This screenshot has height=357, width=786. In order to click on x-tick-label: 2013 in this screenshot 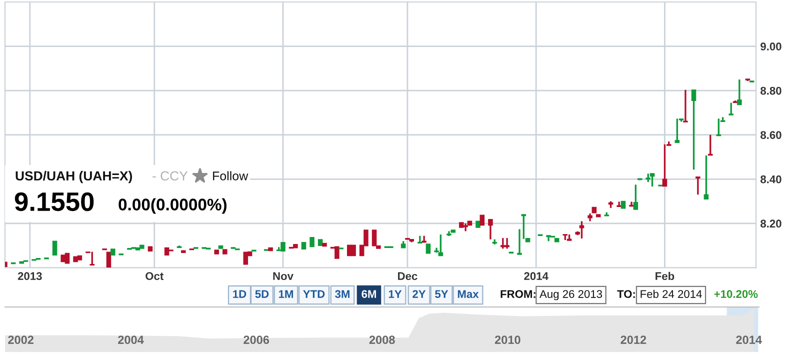, I will do `click(30, 276)`.